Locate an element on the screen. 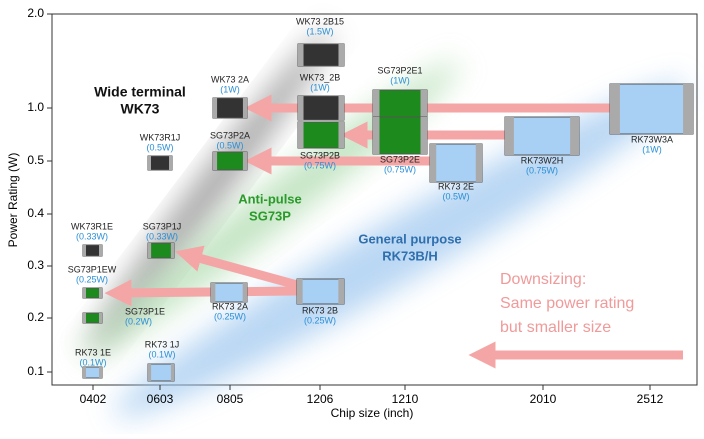 The image size is (704, 439). component-name: RK73 2E is located at coordinates (456, 186).